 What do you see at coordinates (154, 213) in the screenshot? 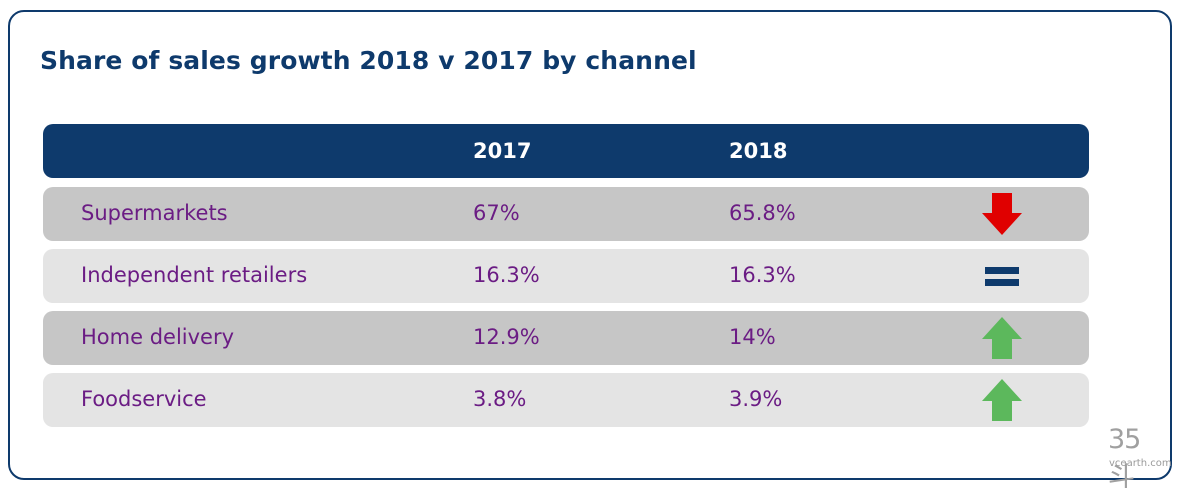
I see `channel-name: Supermarkets` at bounding box center [154, 213].